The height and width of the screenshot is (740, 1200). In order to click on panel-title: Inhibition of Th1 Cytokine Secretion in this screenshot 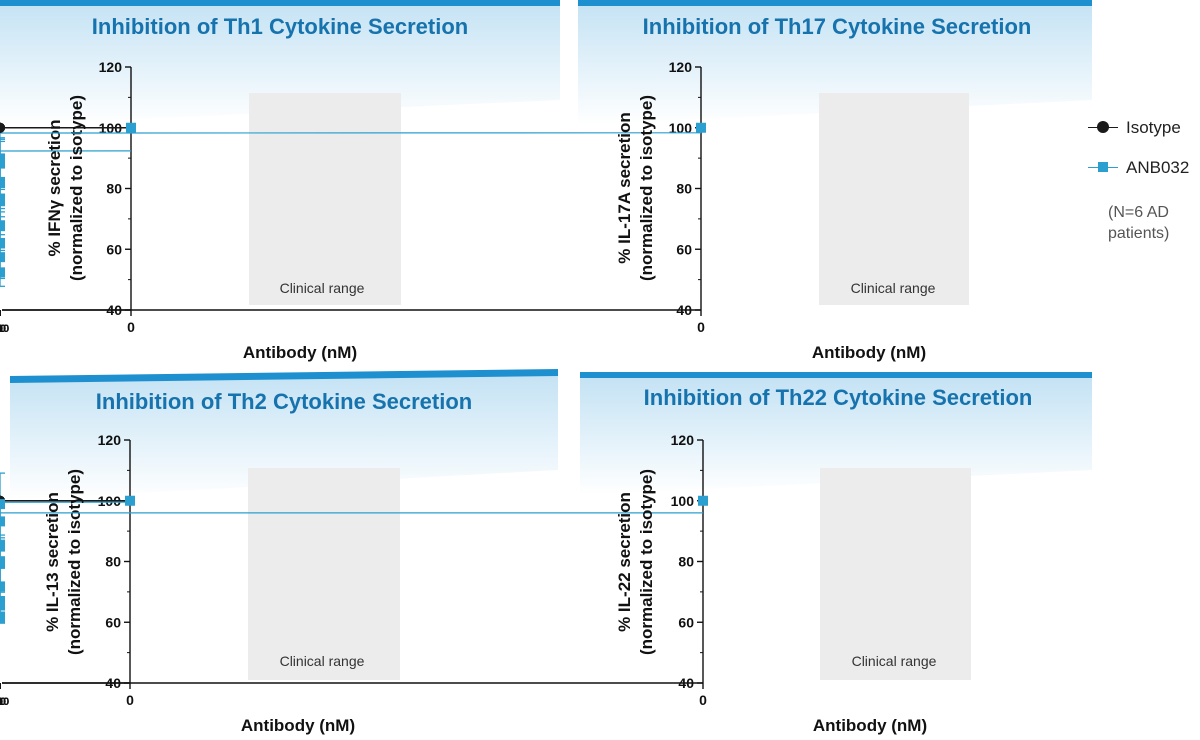, I will do `click(280, 26)`.